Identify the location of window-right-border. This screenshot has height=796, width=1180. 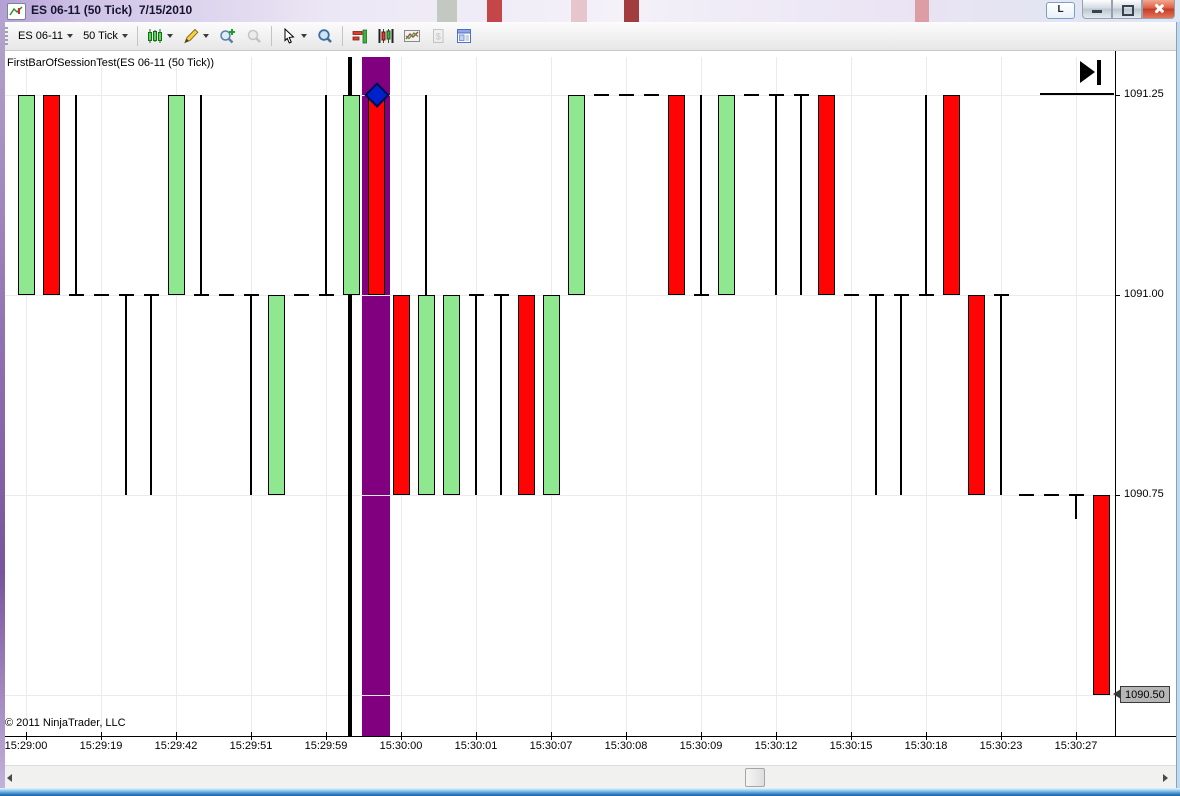
(1178, 405).